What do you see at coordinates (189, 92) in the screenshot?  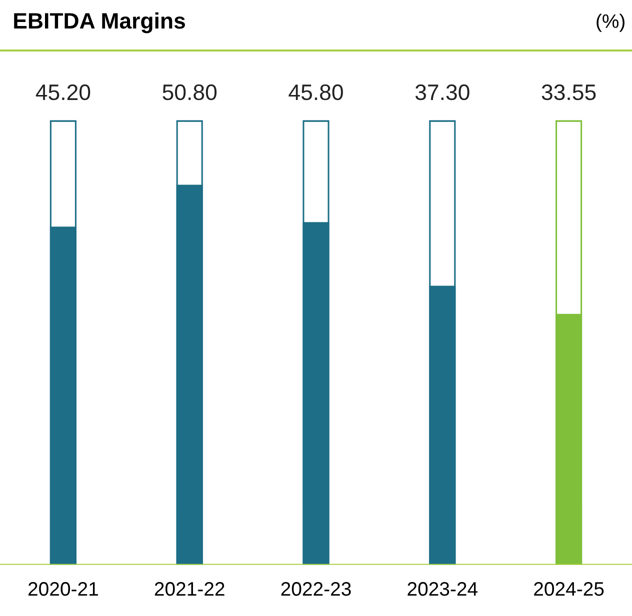 I see `data-label: 50.80` at bounding box center [189, 92].